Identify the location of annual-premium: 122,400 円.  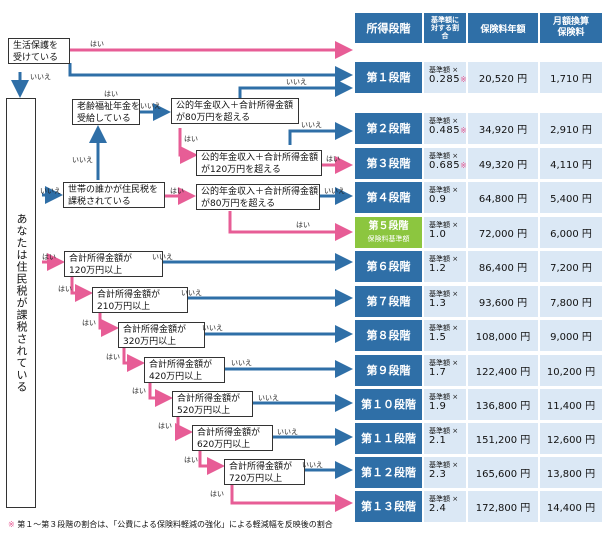
(503, 370).